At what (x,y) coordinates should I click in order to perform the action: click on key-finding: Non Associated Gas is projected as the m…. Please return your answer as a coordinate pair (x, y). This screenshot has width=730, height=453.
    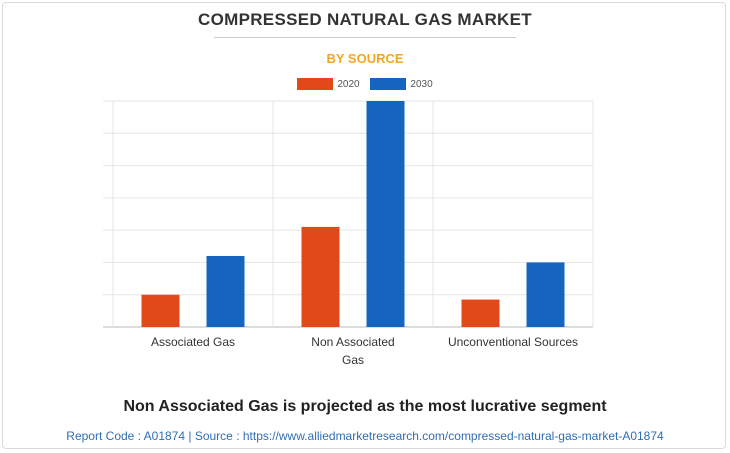
    Looking at the image, I should click on (365, 406).